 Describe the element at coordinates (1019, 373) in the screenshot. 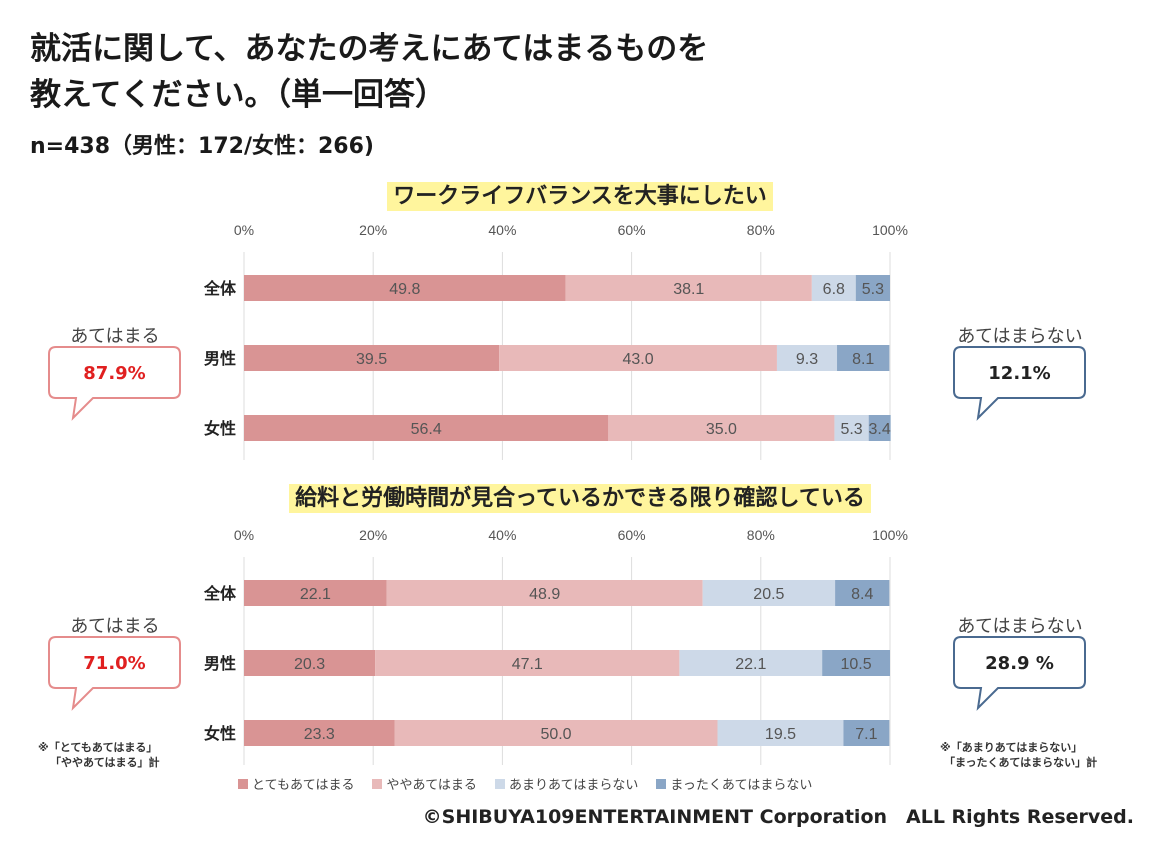

I see `top-right-callout-value: 12.1%` at that location.